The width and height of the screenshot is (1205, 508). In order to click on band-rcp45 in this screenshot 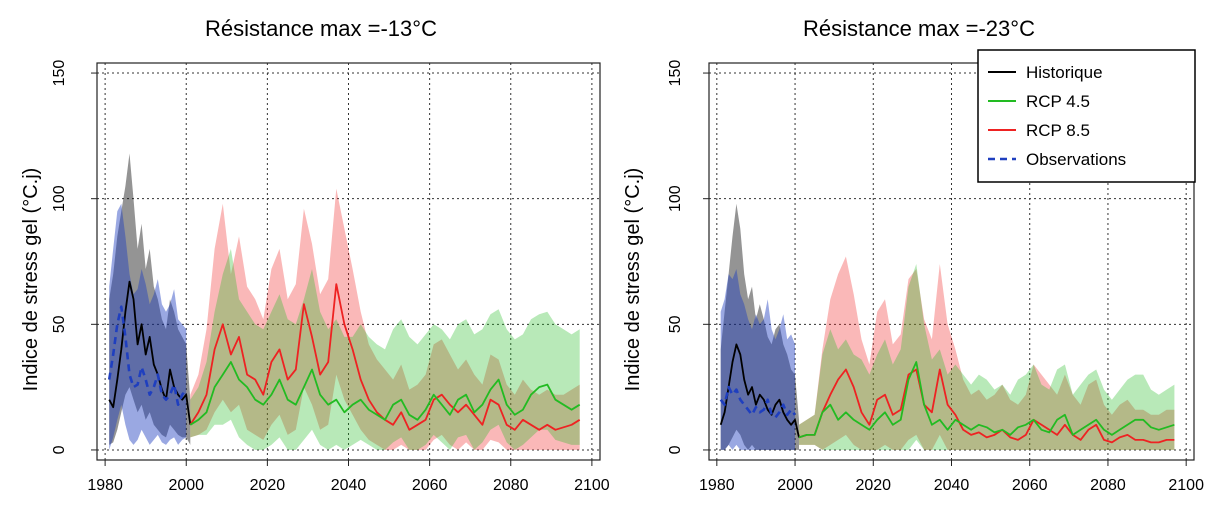, I will do `click(987, 357)`.